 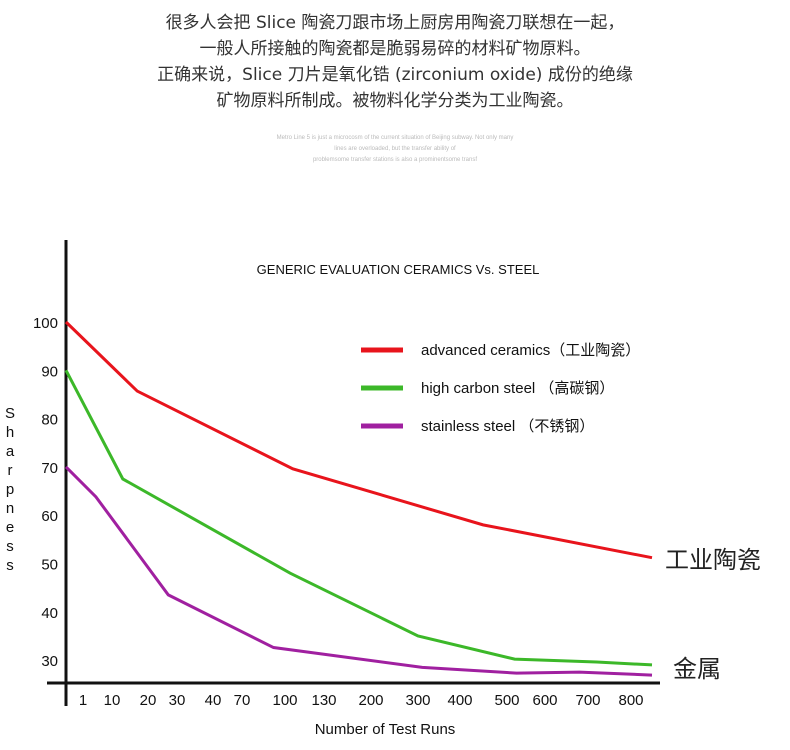 I want to click on x-tick-label: 200, so click(x=370, y=700).